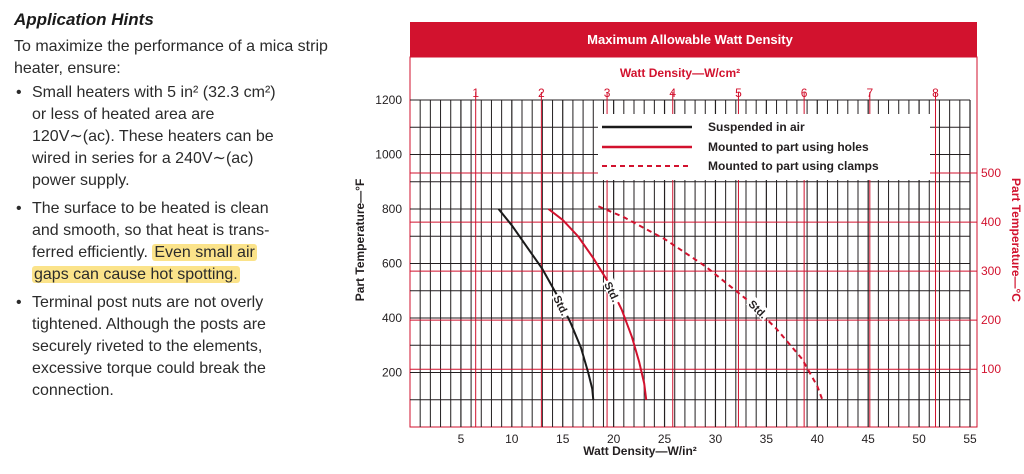  I want to click on x-tick-label: 20, so click(614, 439).